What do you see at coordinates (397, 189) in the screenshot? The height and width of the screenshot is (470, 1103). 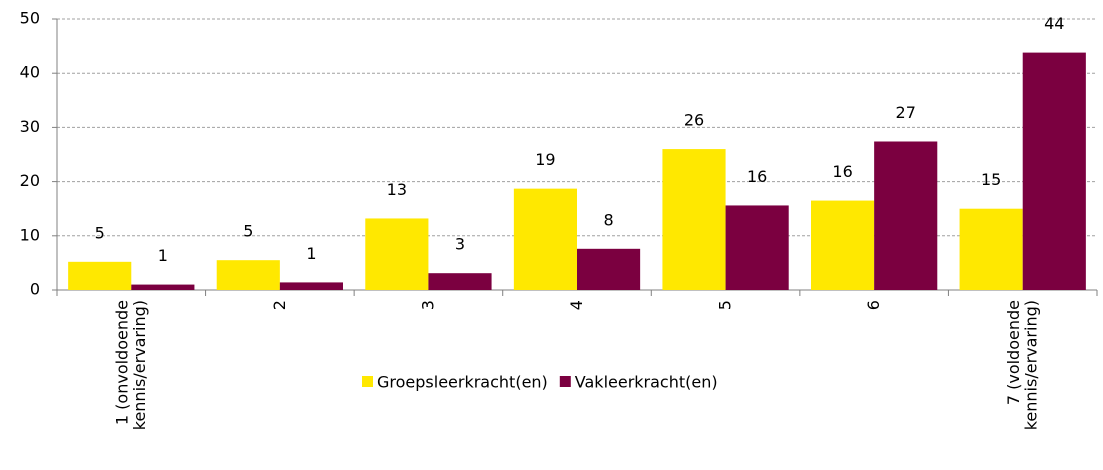 I see `data-label: 13` at bounding box center [397, 189].